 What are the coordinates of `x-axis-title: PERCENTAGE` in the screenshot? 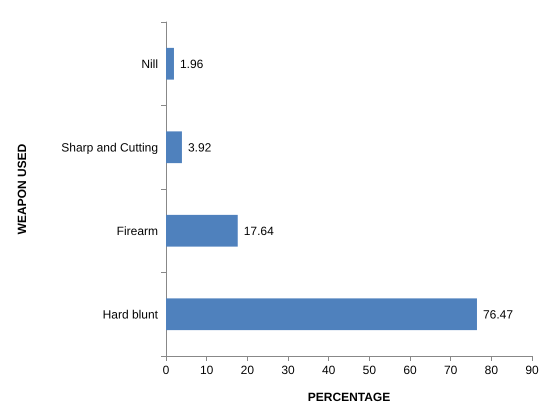 It's located at (349, 397).